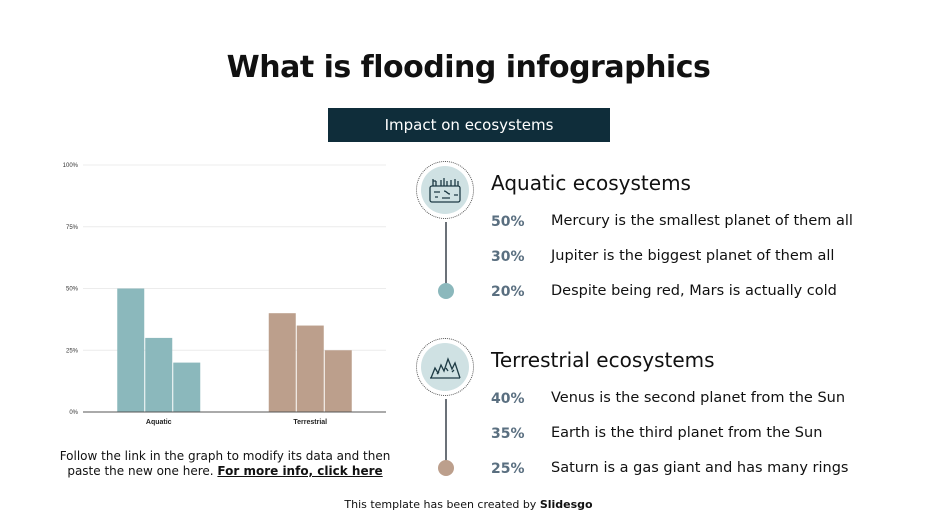  Describe the element at coordinates (73, 413) in the screenshot. I see `y-tick-label: 0%` at that location.